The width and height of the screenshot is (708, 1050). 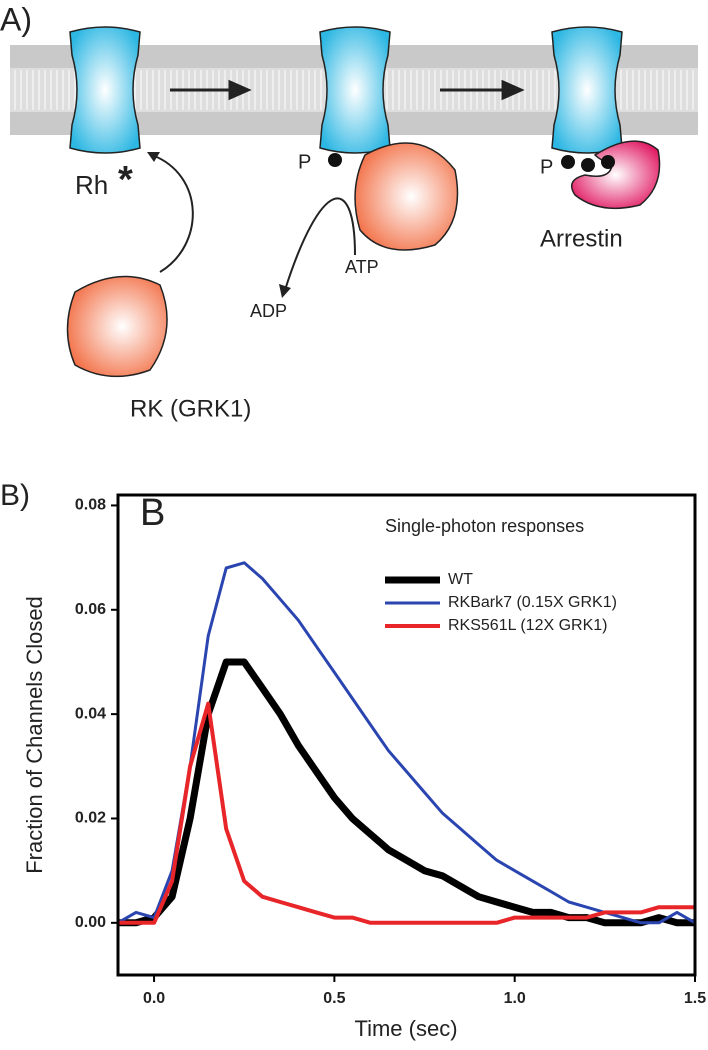 I want to click on atp-arrow, so click(x=320, y=244).